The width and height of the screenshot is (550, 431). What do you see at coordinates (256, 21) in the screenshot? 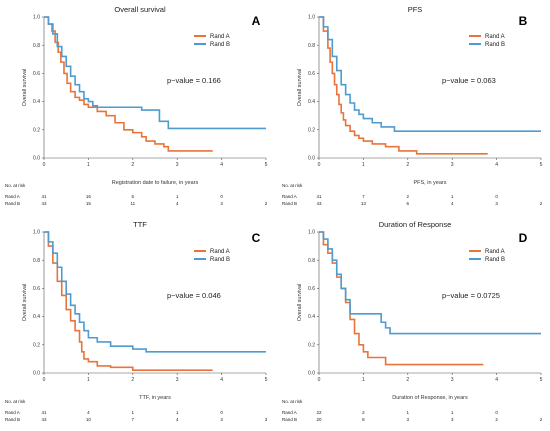
I see `panel-letter: A` at bounding box center [256, 21].